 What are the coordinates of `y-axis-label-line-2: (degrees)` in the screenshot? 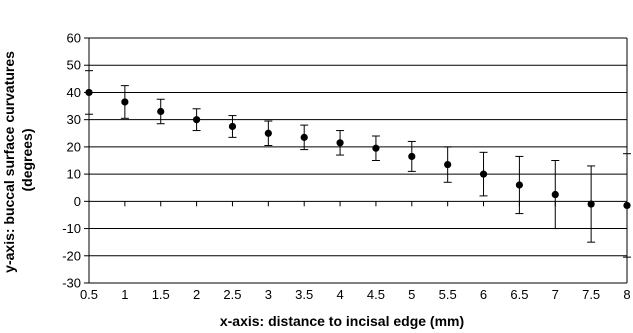 It's located at (27, 159).